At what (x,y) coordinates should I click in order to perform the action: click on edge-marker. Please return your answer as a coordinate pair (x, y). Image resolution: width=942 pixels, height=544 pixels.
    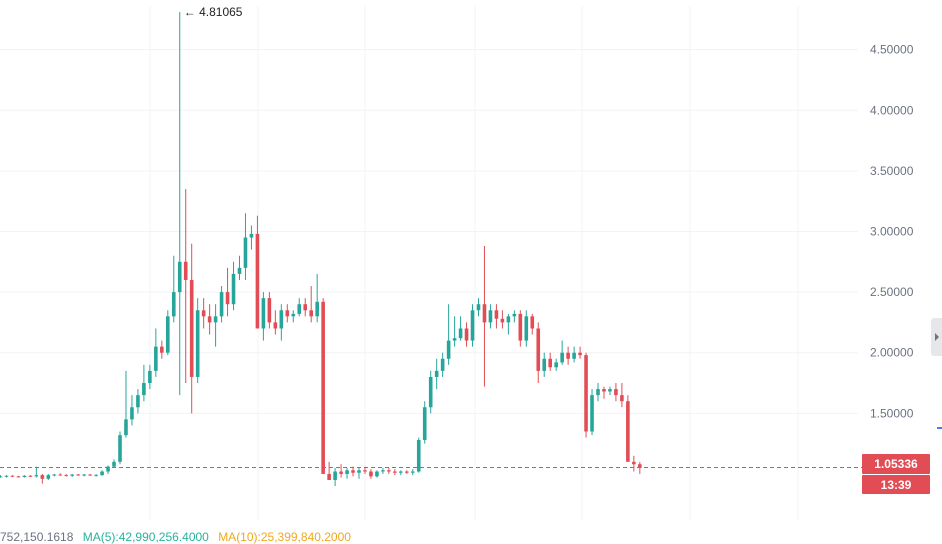
    Looking at the image, I should click on (939, 428).